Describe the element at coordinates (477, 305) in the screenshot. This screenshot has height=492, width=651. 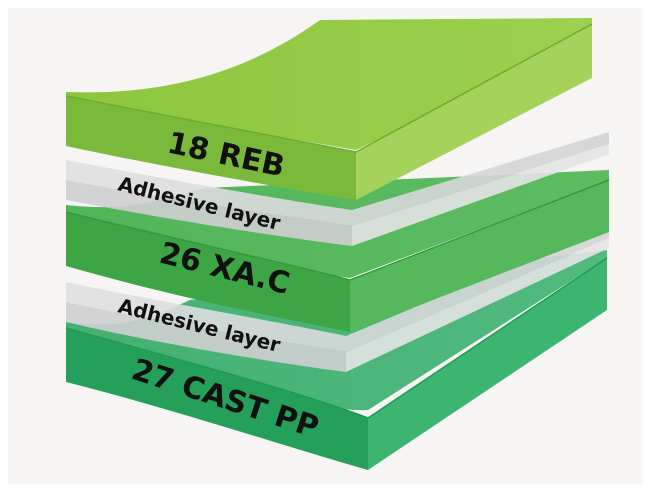
I see `adhesive-lower-side-face` at that location.